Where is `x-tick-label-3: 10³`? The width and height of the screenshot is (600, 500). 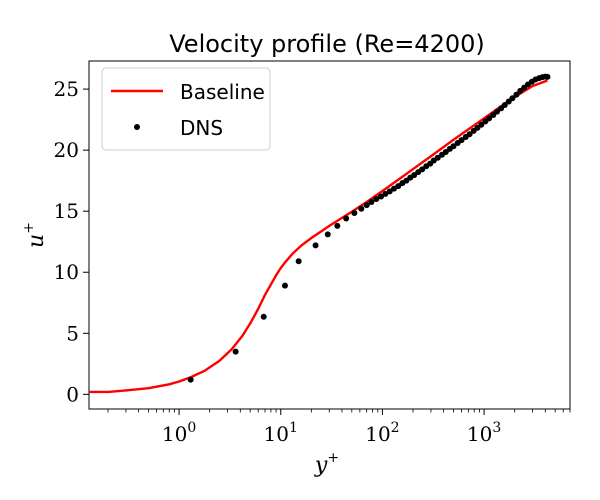
x-tick-label-3: 10³ is located at coordinates (484, 433).